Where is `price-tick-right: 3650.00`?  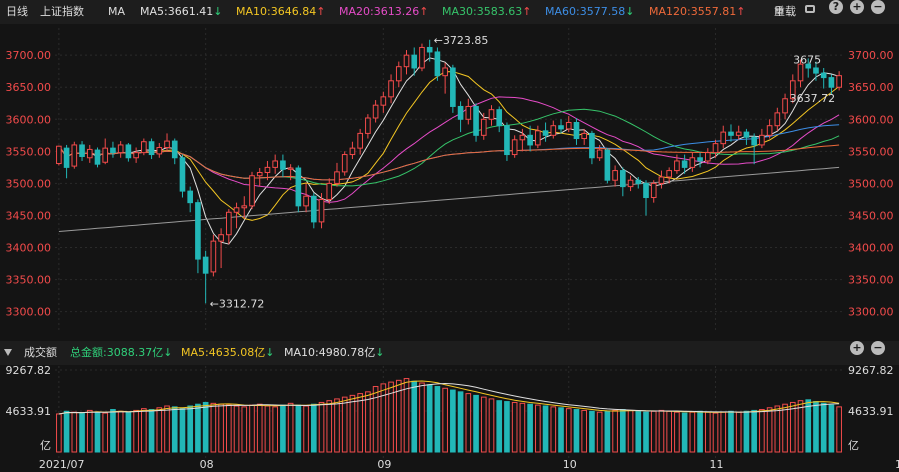
price-tick-right: 3650.00 is located at coordinates (871, 87).